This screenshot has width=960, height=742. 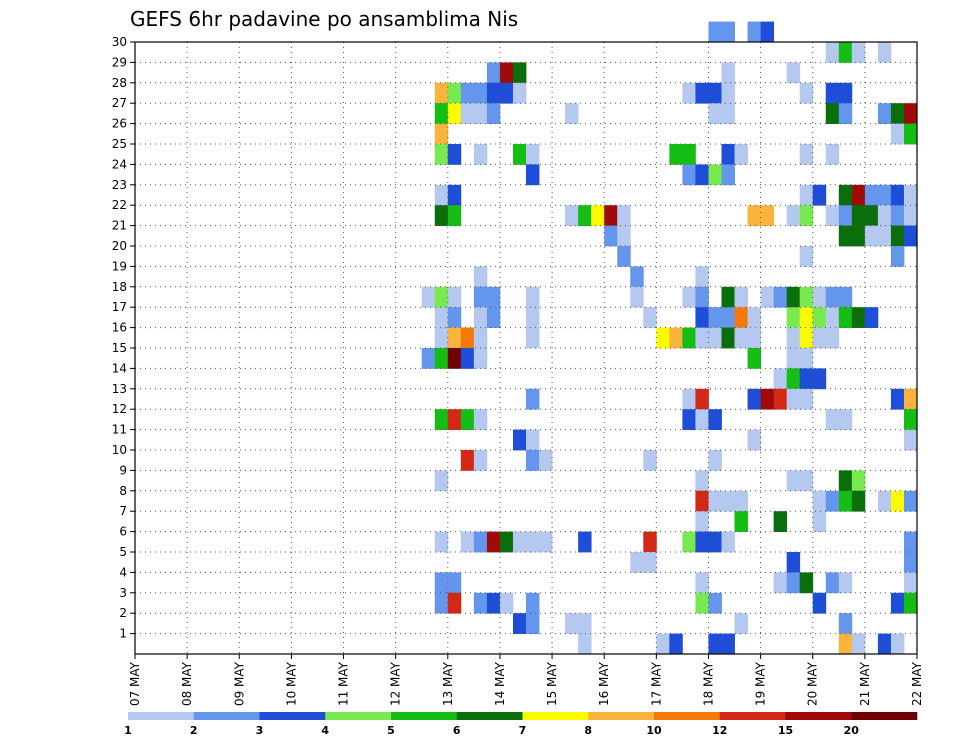 I want to click on x-tick-label: 14 MAY, so click(x=500, y=683).